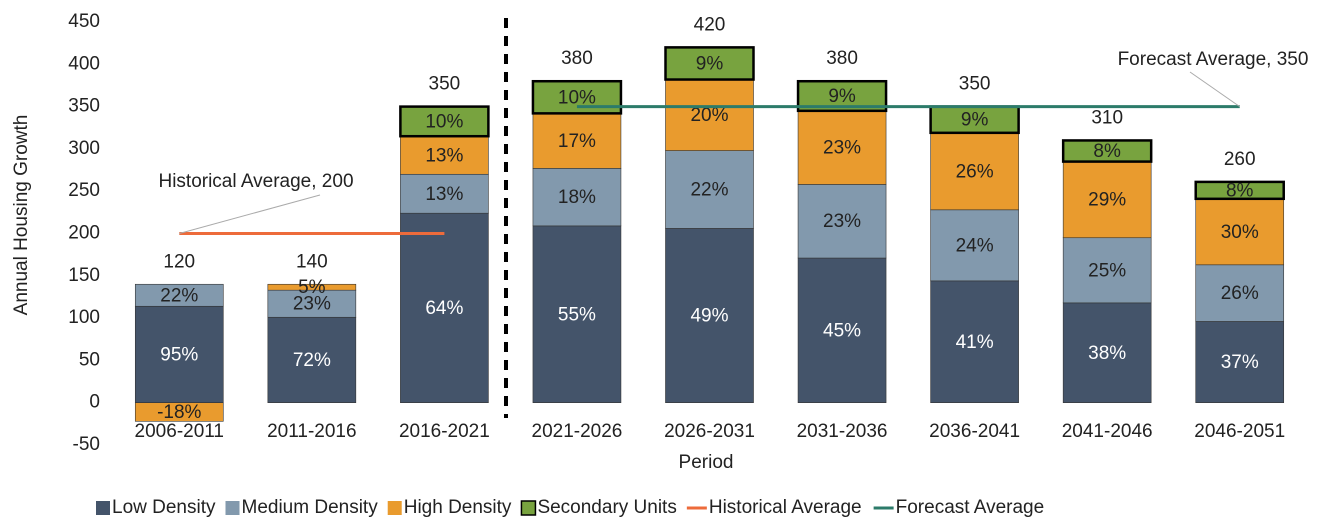 The width and height of the screenshot is (1333, 527). Describe the element at coordinates (21, 215) in the screenshot. I see `y-axis-label: Annual Housing Growth` at that location.